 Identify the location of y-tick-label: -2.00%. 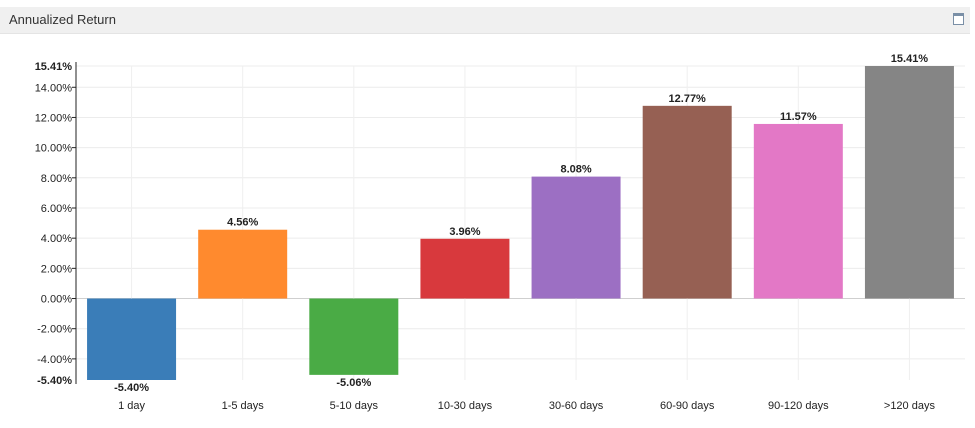
(54, 330).